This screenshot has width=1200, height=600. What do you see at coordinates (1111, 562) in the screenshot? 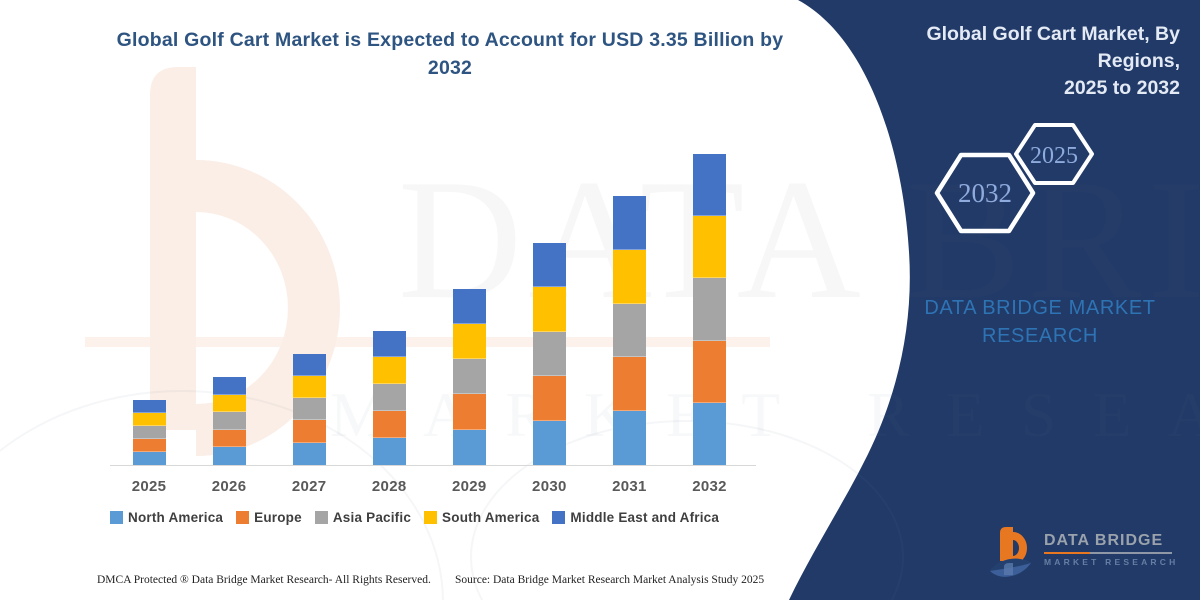
I see `logo-tagline-text: MARKET RESEARCH` at bounding box center [1111, 562].